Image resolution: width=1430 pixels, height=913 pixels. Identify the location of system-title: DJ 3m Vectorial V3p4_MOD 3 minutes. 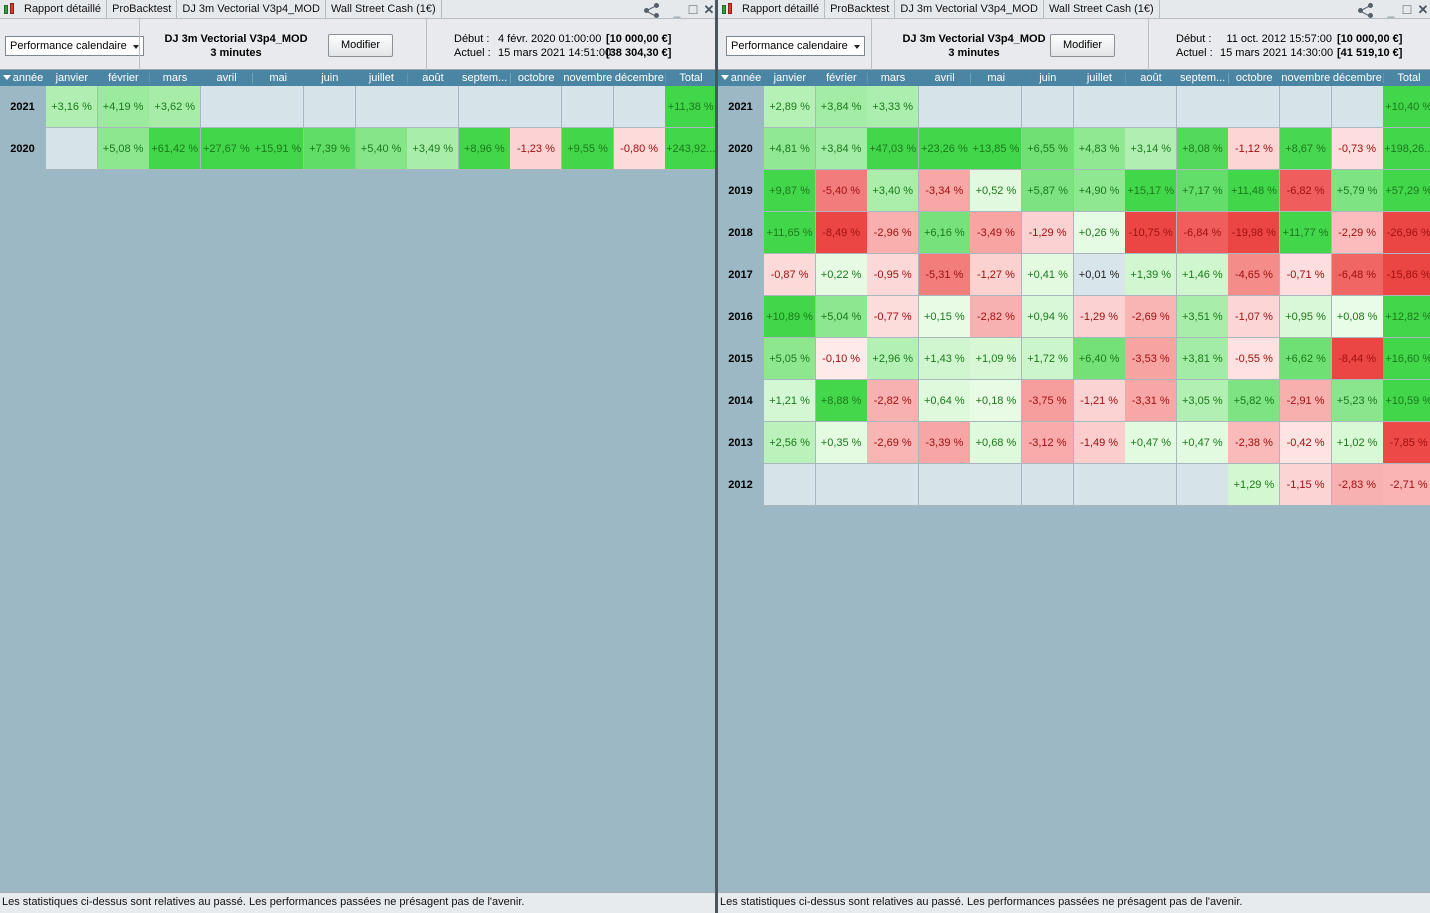
(974, 46).